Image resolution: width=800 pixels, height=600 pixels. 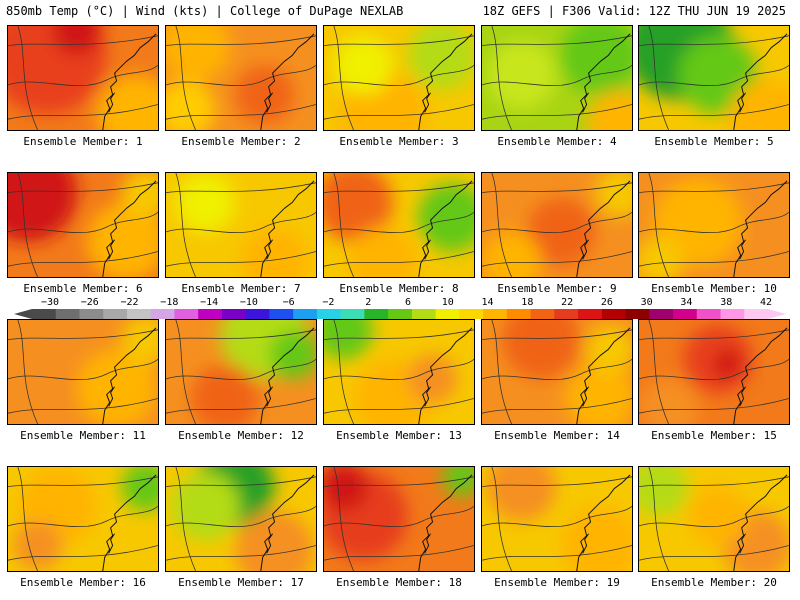 What do you see at coordinates (169, 302) in the screenshot?
I see `colorbar-tick-label: −18` at bounding box center [169, 302].